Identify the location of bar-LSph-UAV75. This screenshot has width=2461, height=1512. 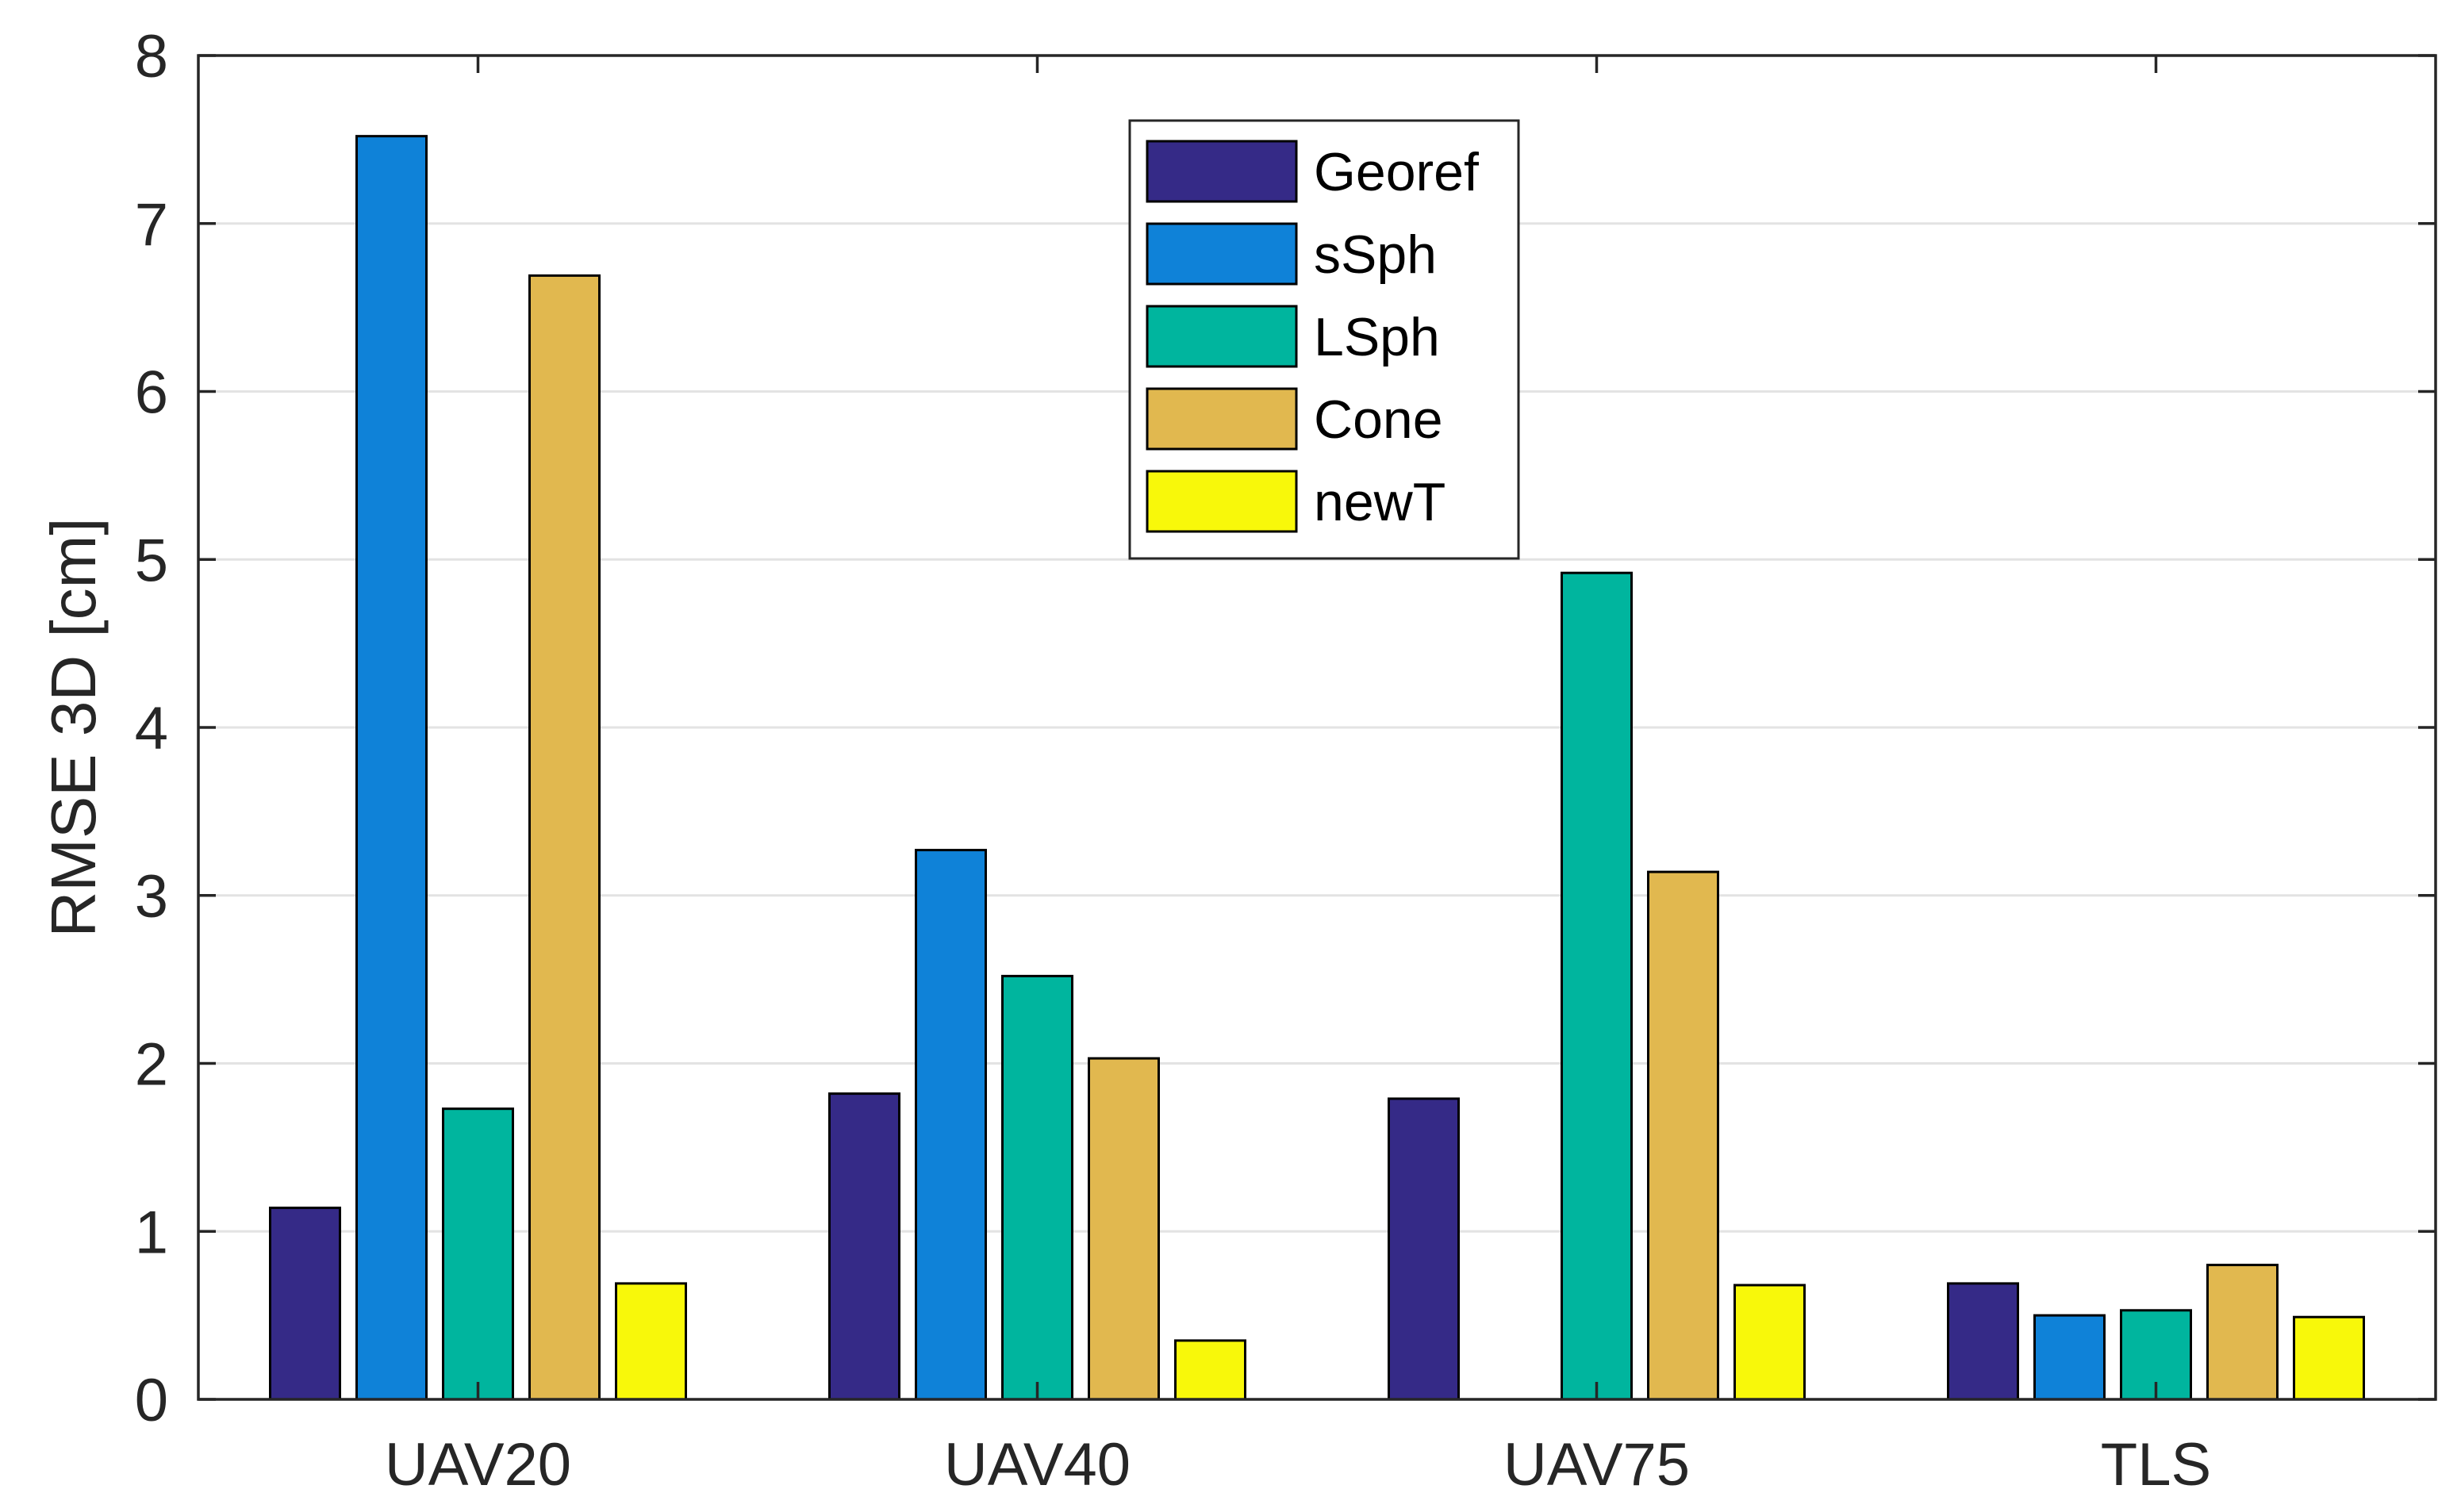
(1597, 986).